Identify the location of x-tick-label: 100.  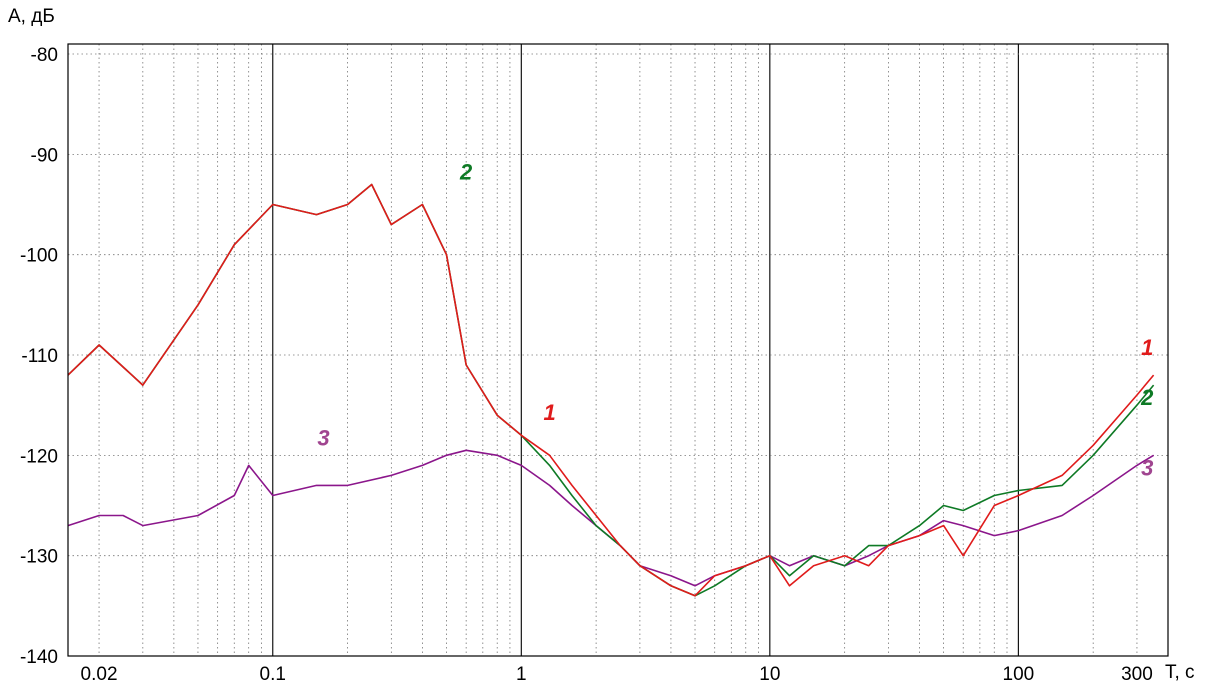
(1019, 674).